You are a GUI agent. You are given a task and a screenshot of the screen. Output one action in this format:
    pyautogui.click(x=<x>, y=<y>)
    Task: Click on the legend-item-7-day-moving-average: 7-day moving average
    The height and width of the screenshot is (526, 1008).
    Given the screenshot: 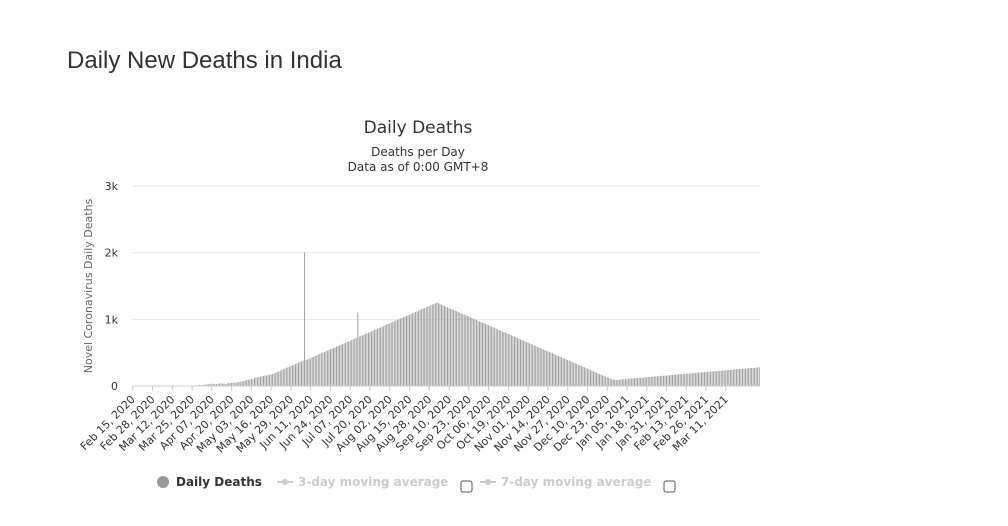 What is the action you would take?
    pyautogui.click(x=578, y=484)
    